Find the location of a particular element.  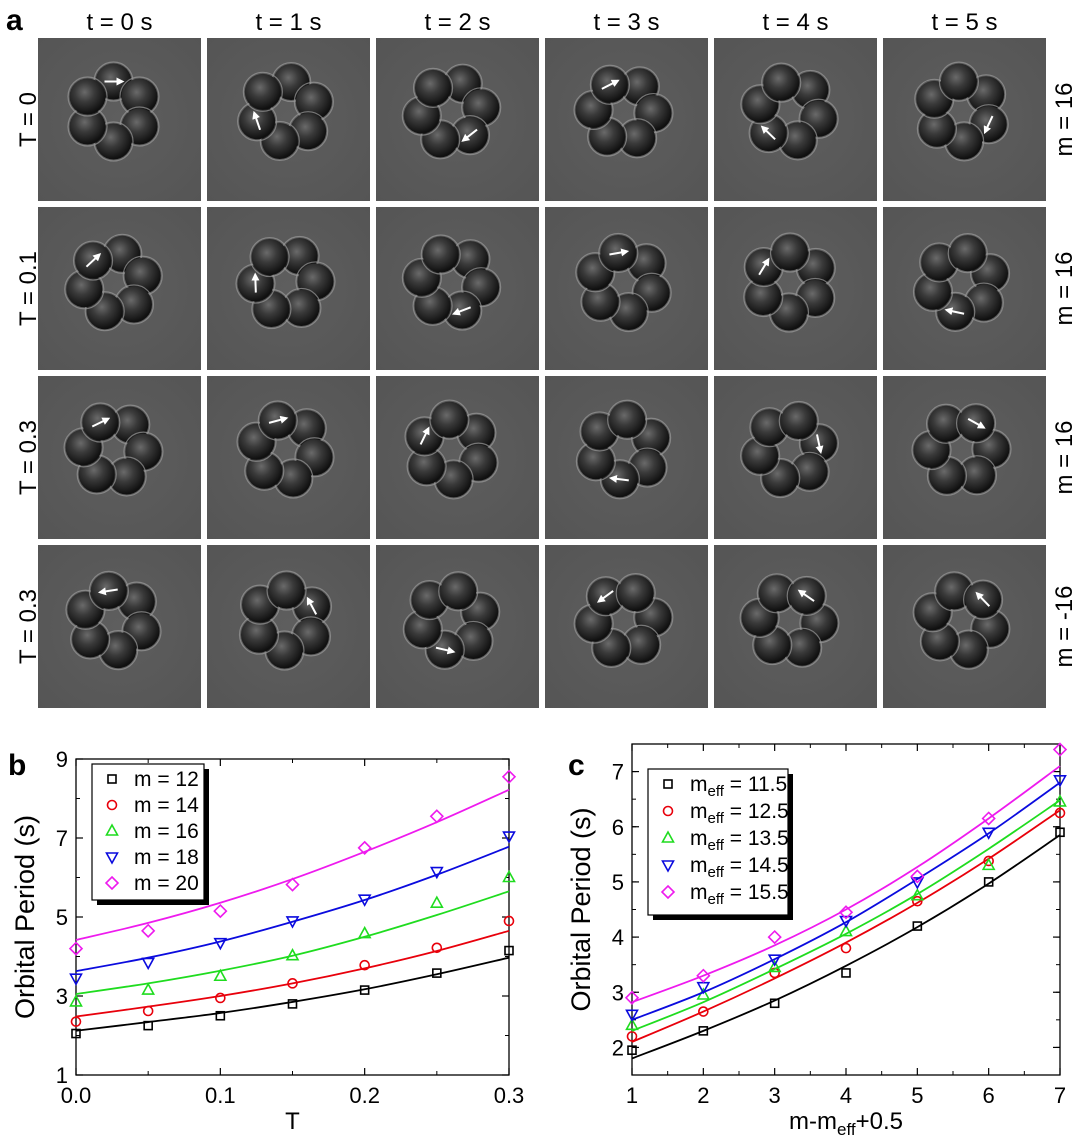

y-tick-label: 7 is located at coordinates (618, 772).